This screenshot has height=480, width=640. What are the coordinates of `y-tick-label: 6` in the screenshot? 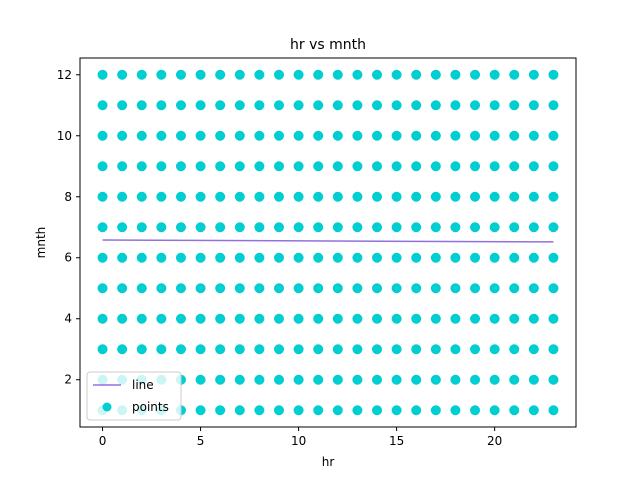 It's located at (68, 258).